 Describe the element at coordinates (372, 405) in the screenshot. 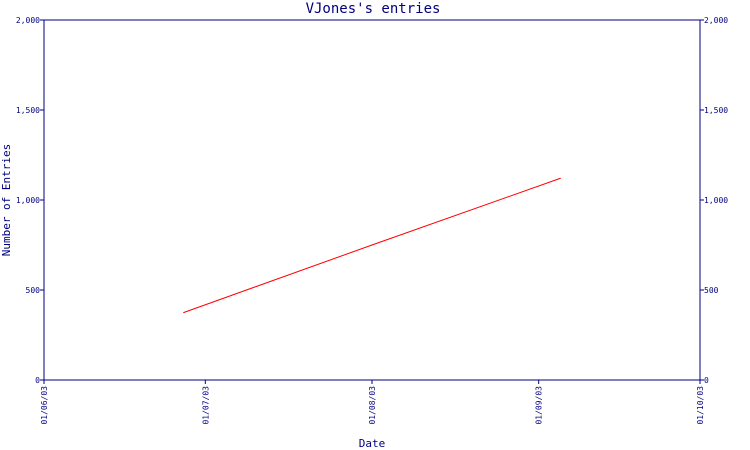

I see `x-tick-label: 01/08/03` at that location.